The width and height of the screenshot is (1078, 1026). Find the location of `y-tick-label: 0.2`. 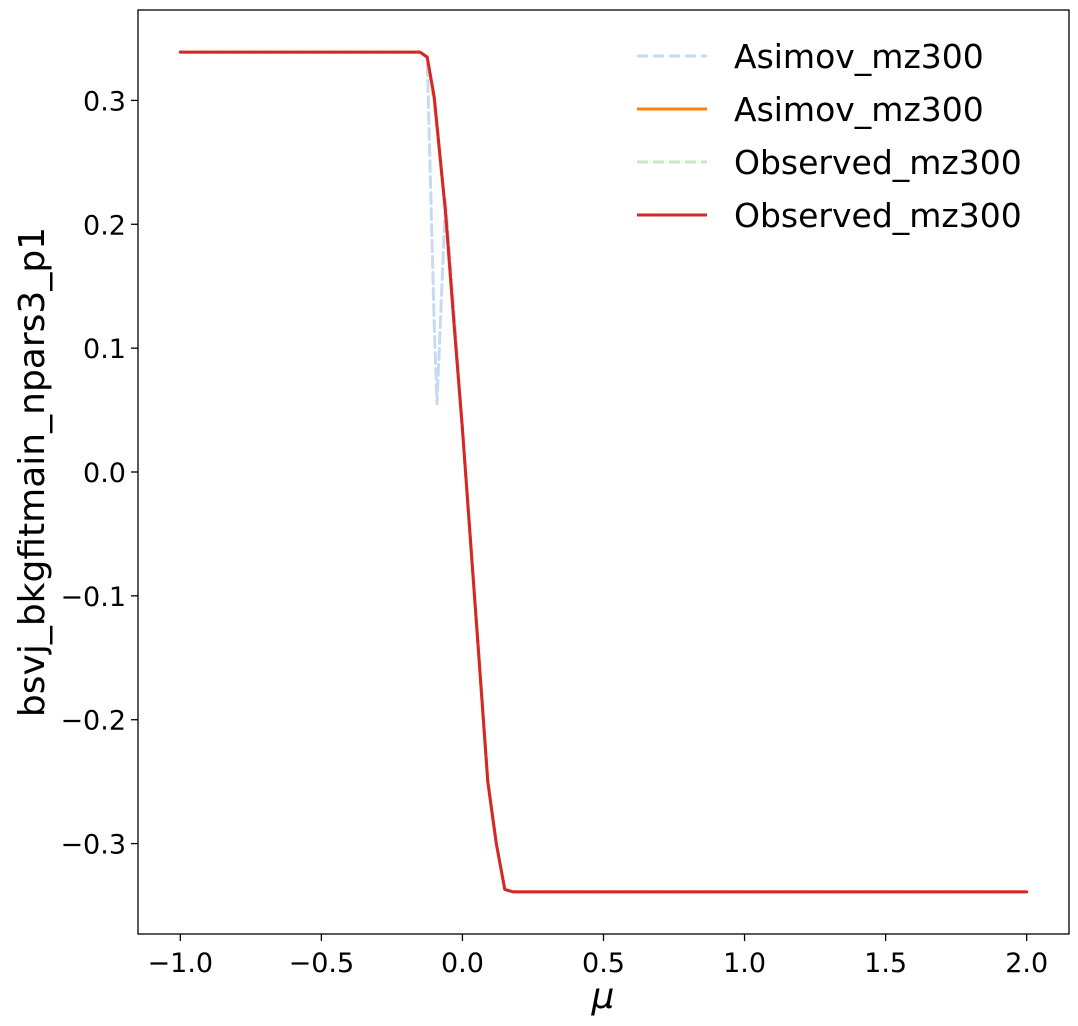

y-tick-label: 0.2 is located at coordinates (104, 225).